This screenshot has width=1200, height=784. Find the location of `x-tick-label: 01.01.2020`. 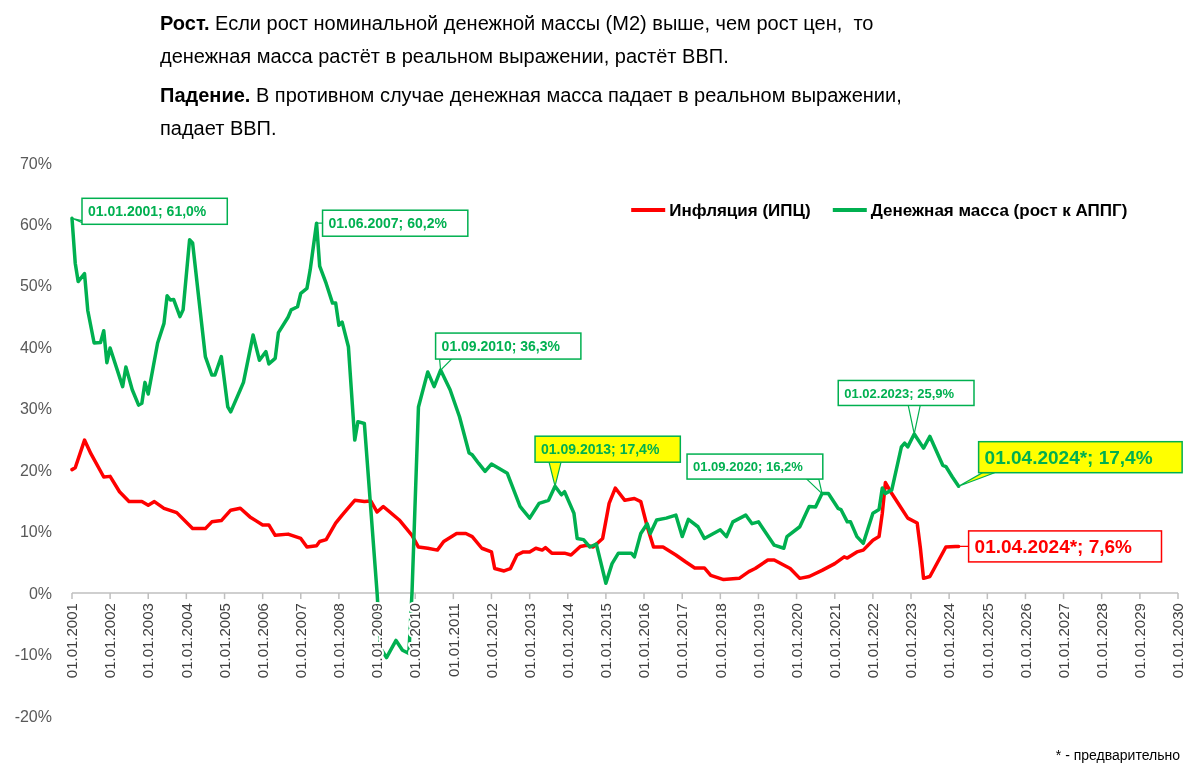

x-tick-label: 01.01.2020 is located at coordinates (796, 641).